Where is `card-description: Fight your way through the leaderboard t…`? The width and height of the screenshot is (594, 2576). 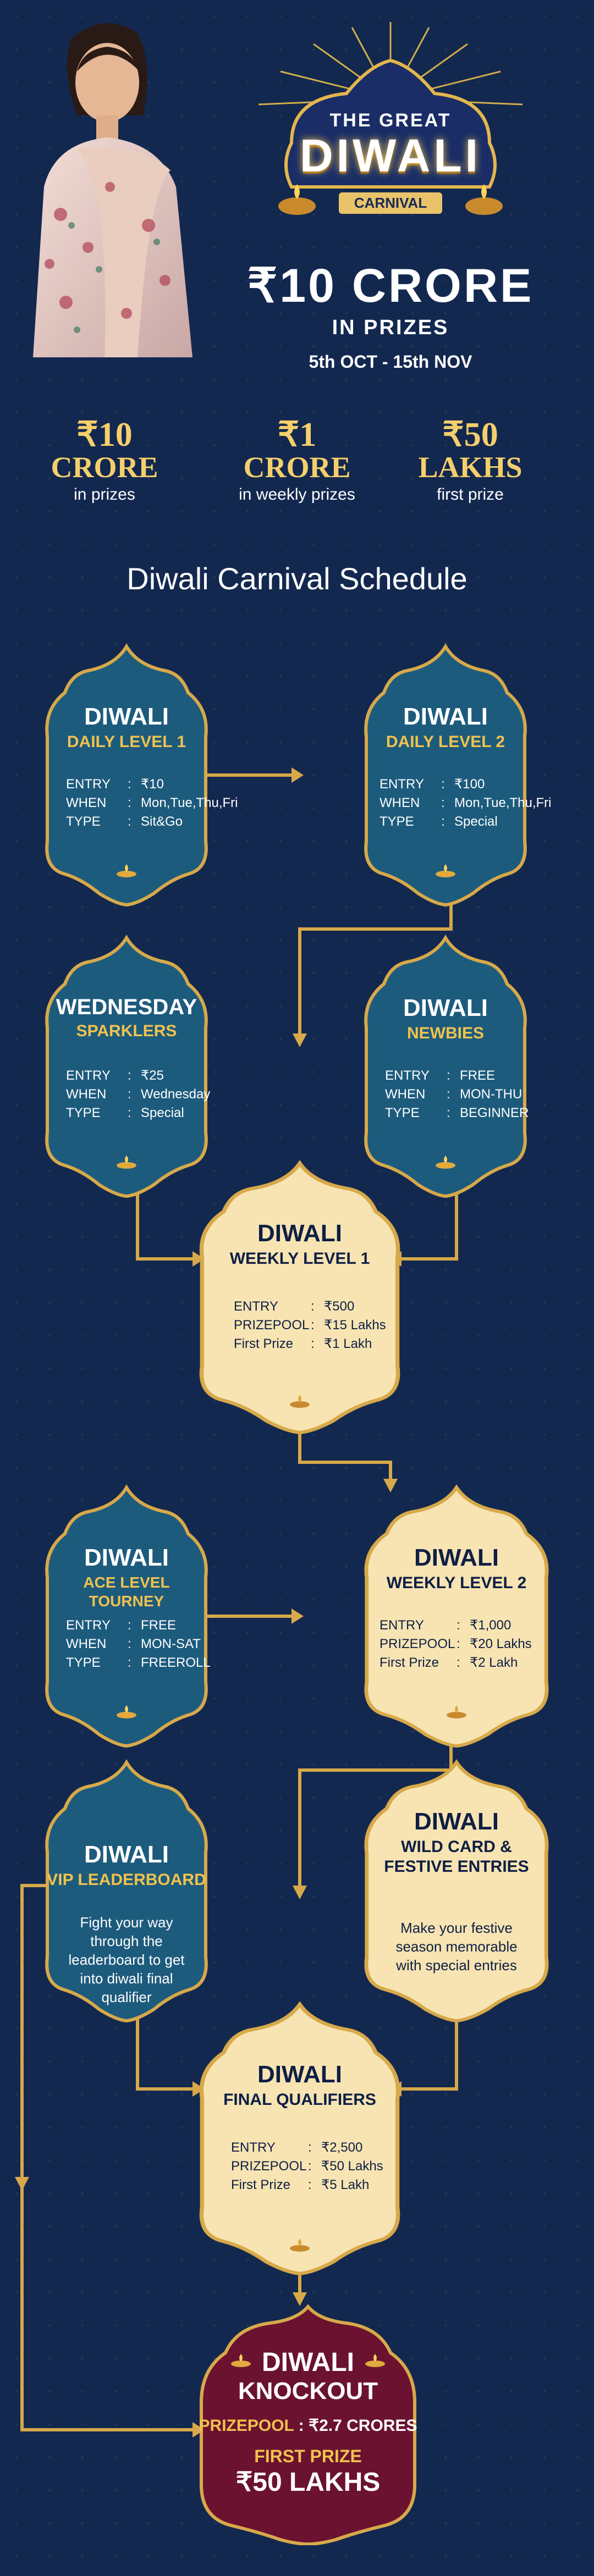 card-description: Fight your way through the leaderboard t… is located at coordinates (127, 1959).